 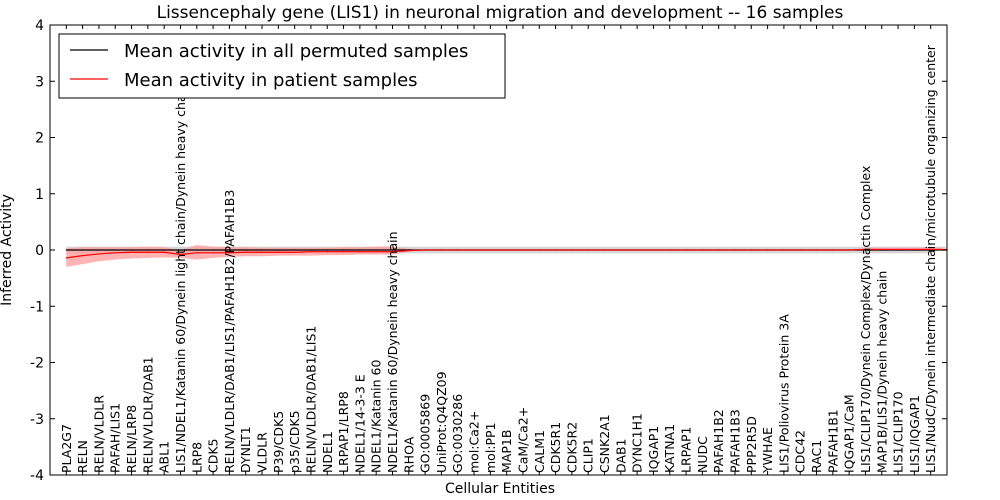 What do you see at coordinates (571, 447) in the screenshot?
I see `x-tick-label: CDK5R2` at bounding box center [571, 447].